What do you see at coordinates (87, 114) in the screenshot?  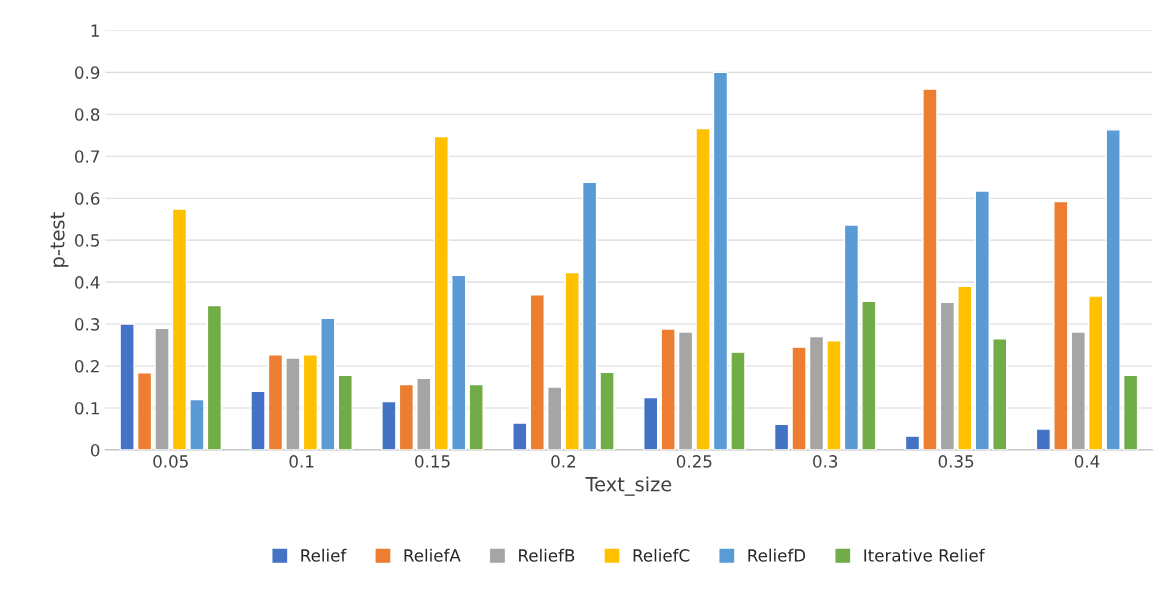 I see `y-tick-label: 0.8` at bounding box center [87, 114].